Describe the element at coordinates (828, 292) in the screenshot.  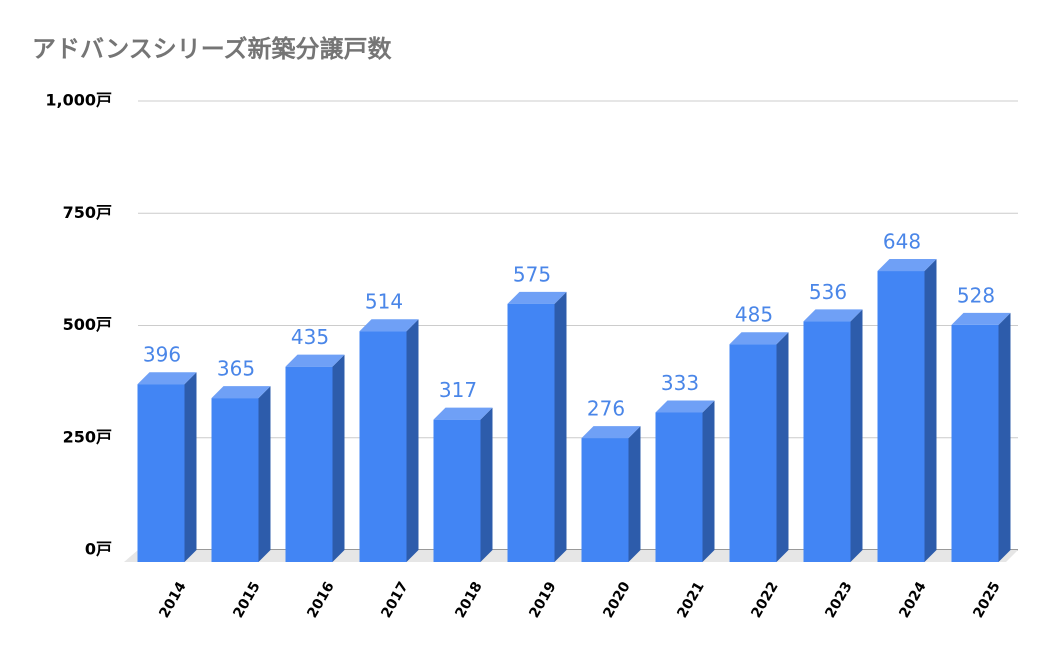
I see `data-label: 536` at that location.